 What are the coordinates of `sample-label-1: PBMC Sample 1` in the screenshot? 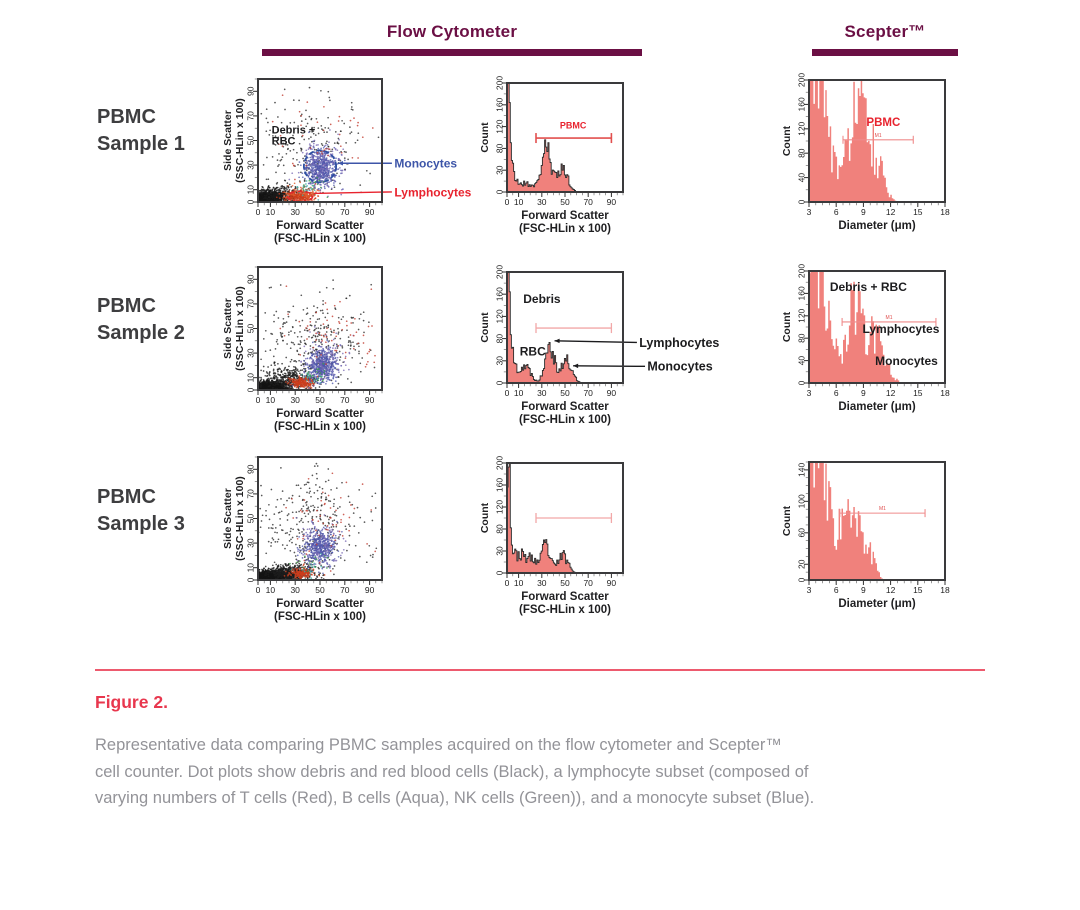 It's located at (141, 131).